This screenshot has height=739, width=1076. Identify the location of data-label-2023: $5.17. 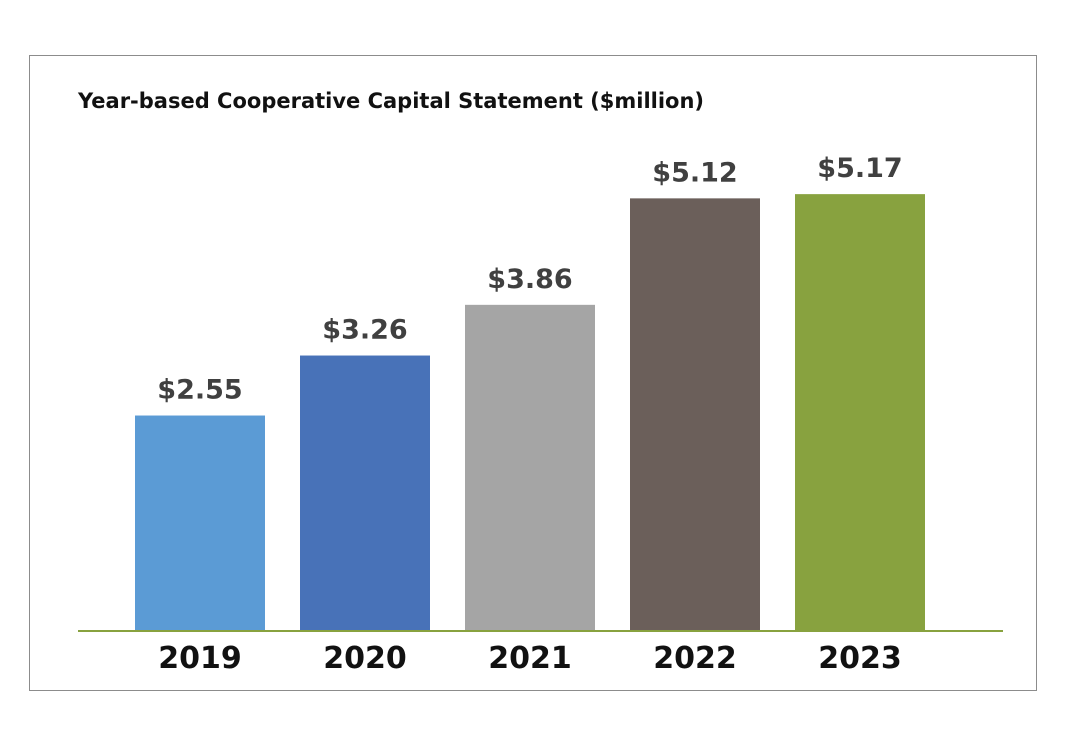
(859, 168).